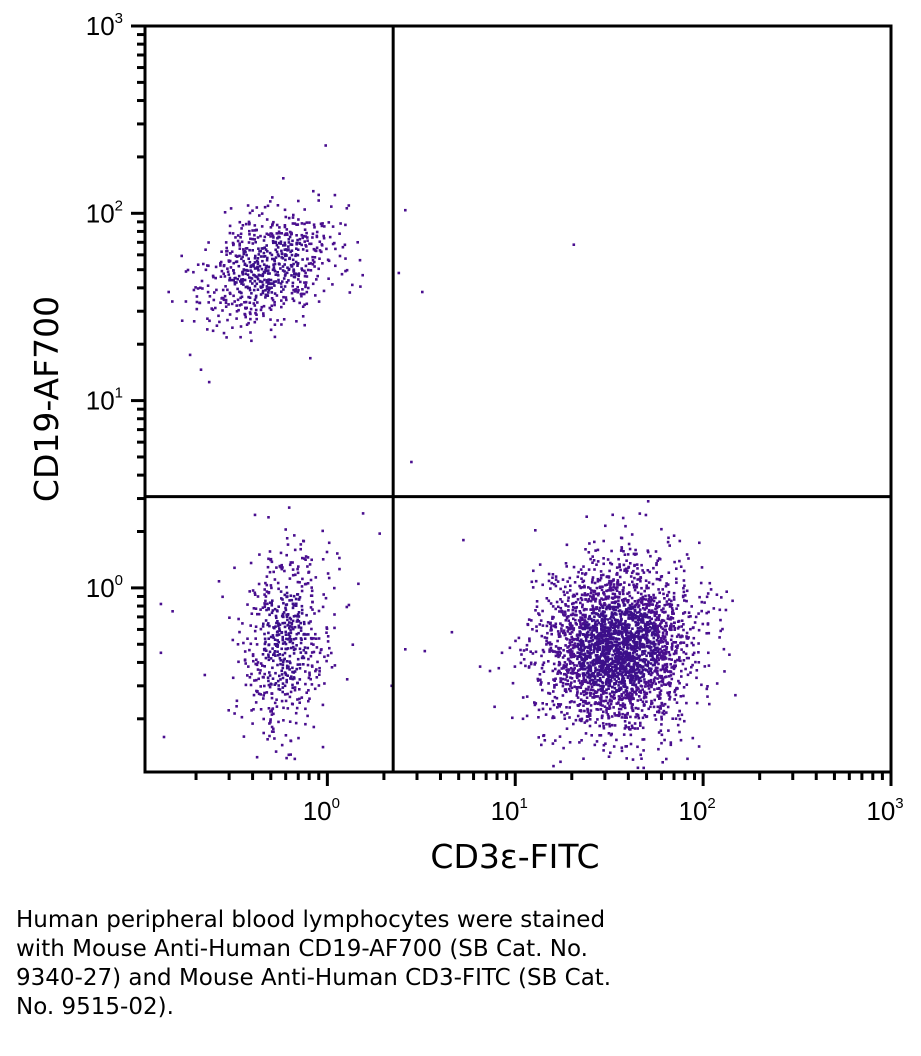 This screenshot has height=1056, width=921. Describe the element at coordinates (104, 212) in the screenshot. I see `y-tick-label: 102` at that location.